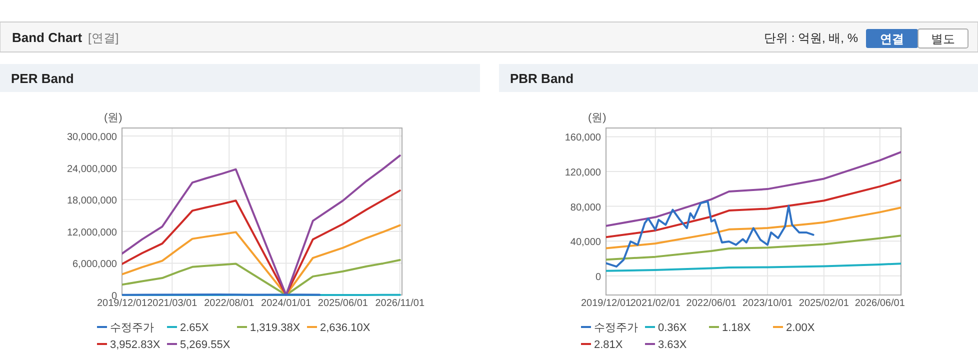  What do you see at coordinates (767, 303) in the screenshot?
I see `x-tick-label: 2023/10/01` at bounding box center [767, 303].